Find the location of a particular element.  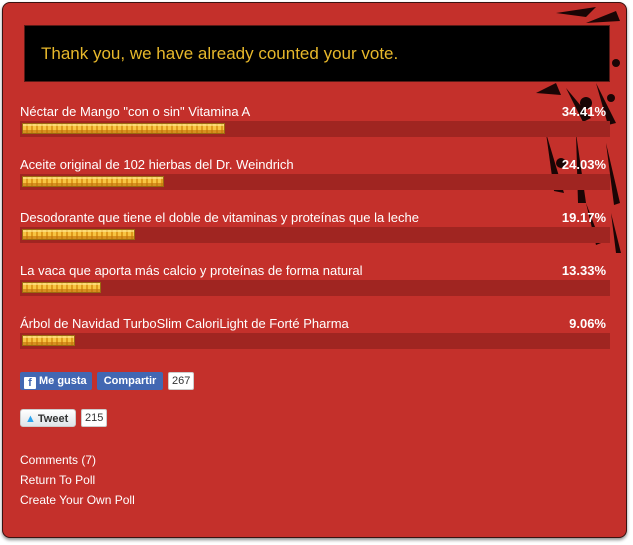

tweet-button: ▲ Tweet is located at coordinates (48, 418).